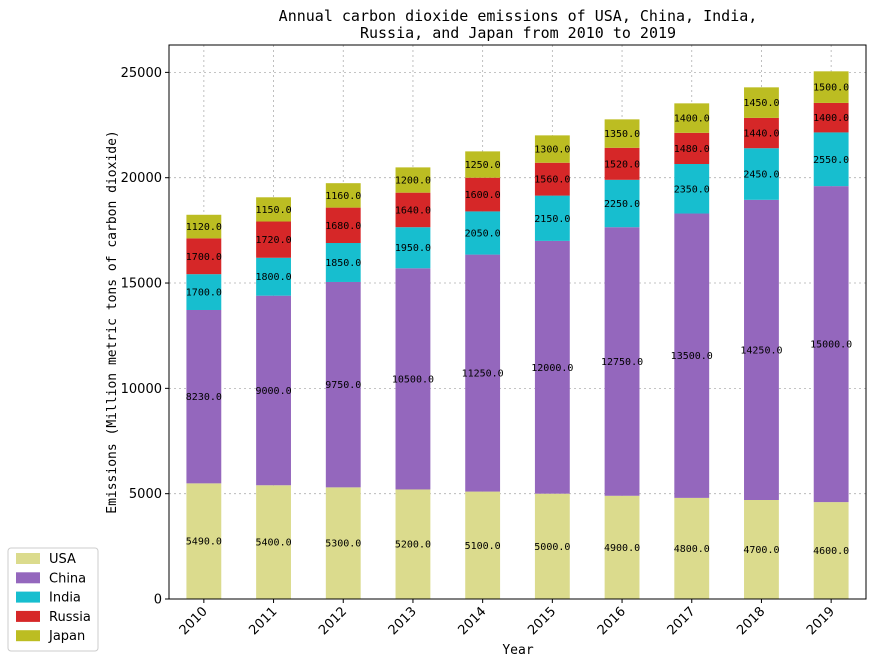 The image size is (876, 666). I want to click on data-label-china: 10500.0, so click(413, 379).